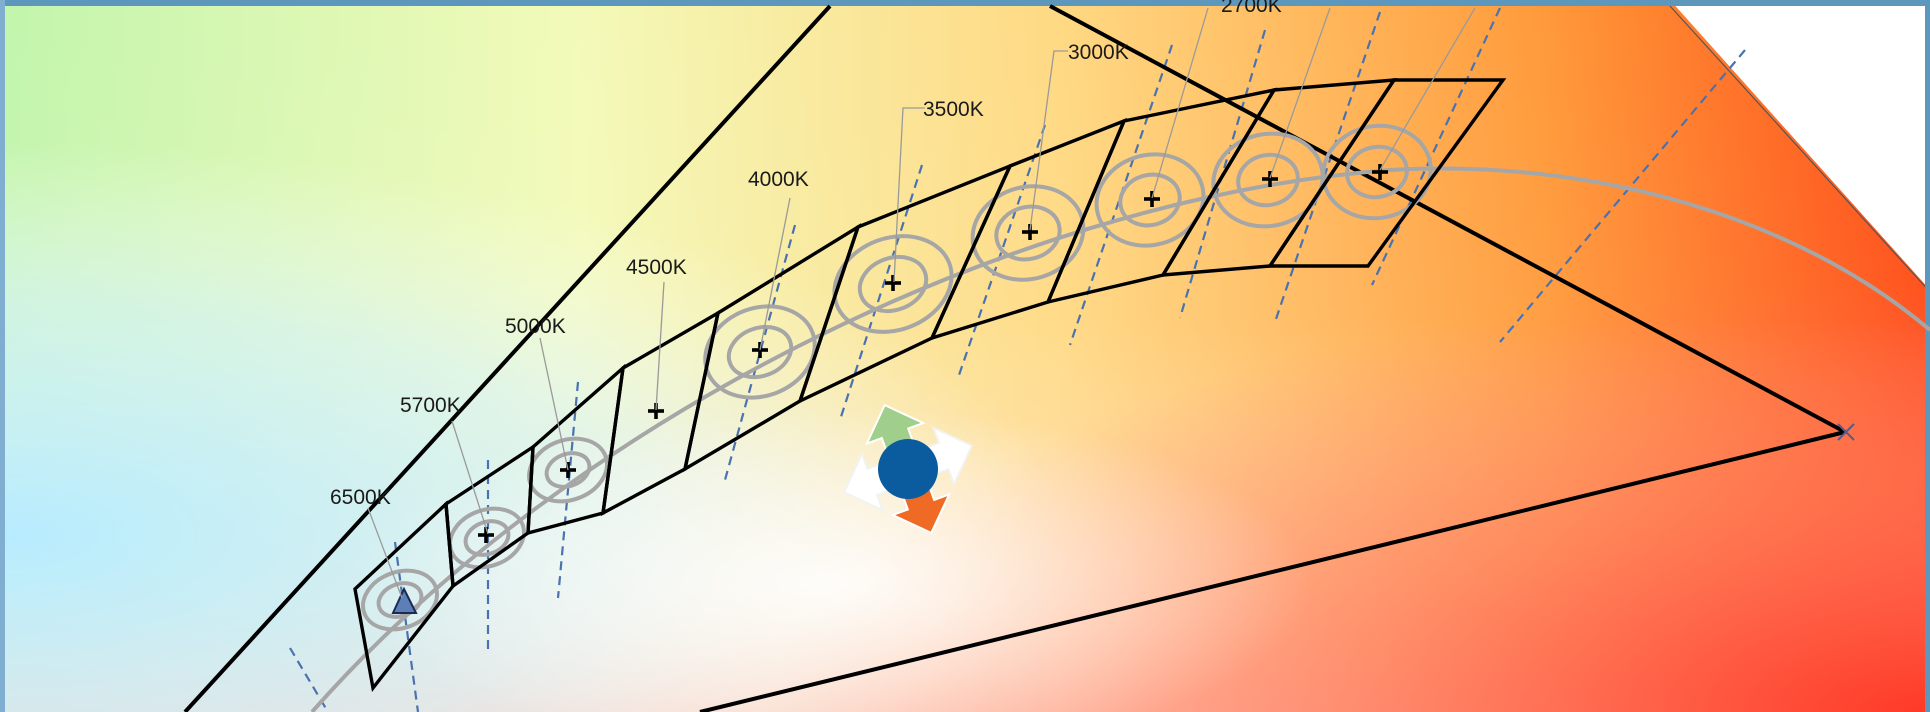  Describe the element at coordinates (965, 3) in the screenshot. I see `top-border-strip` at that location.